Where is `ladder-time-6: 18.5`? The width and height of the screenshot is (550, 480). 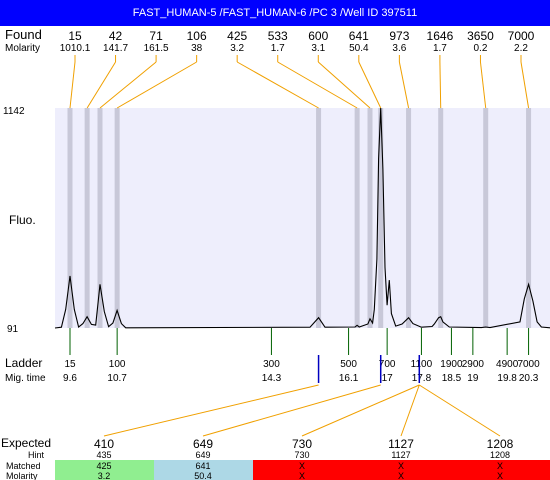
ladder-time-6: 18.5 is located at coordinates (452, 378).